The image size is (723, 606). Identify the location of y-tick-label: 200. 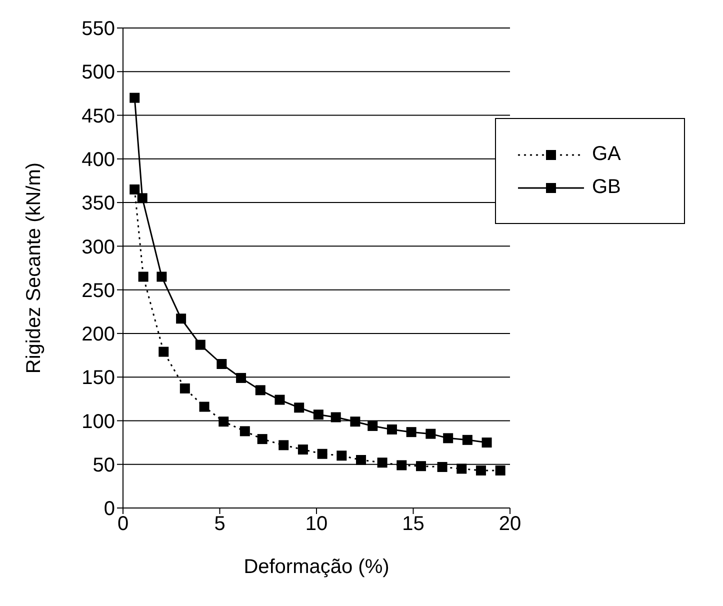
(98, 335).